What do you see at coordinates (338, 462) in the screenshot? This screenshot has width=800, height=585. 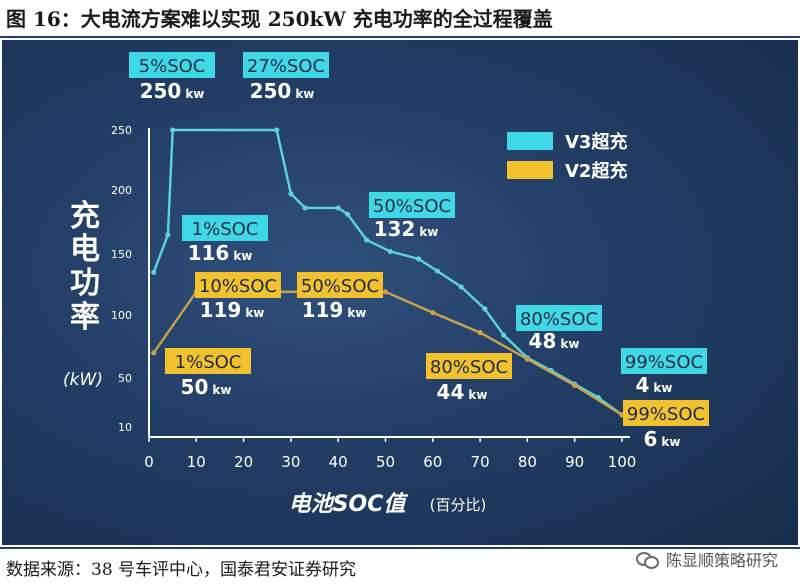 I see `x-tick-label: 40` at bounding box center [338, 462].